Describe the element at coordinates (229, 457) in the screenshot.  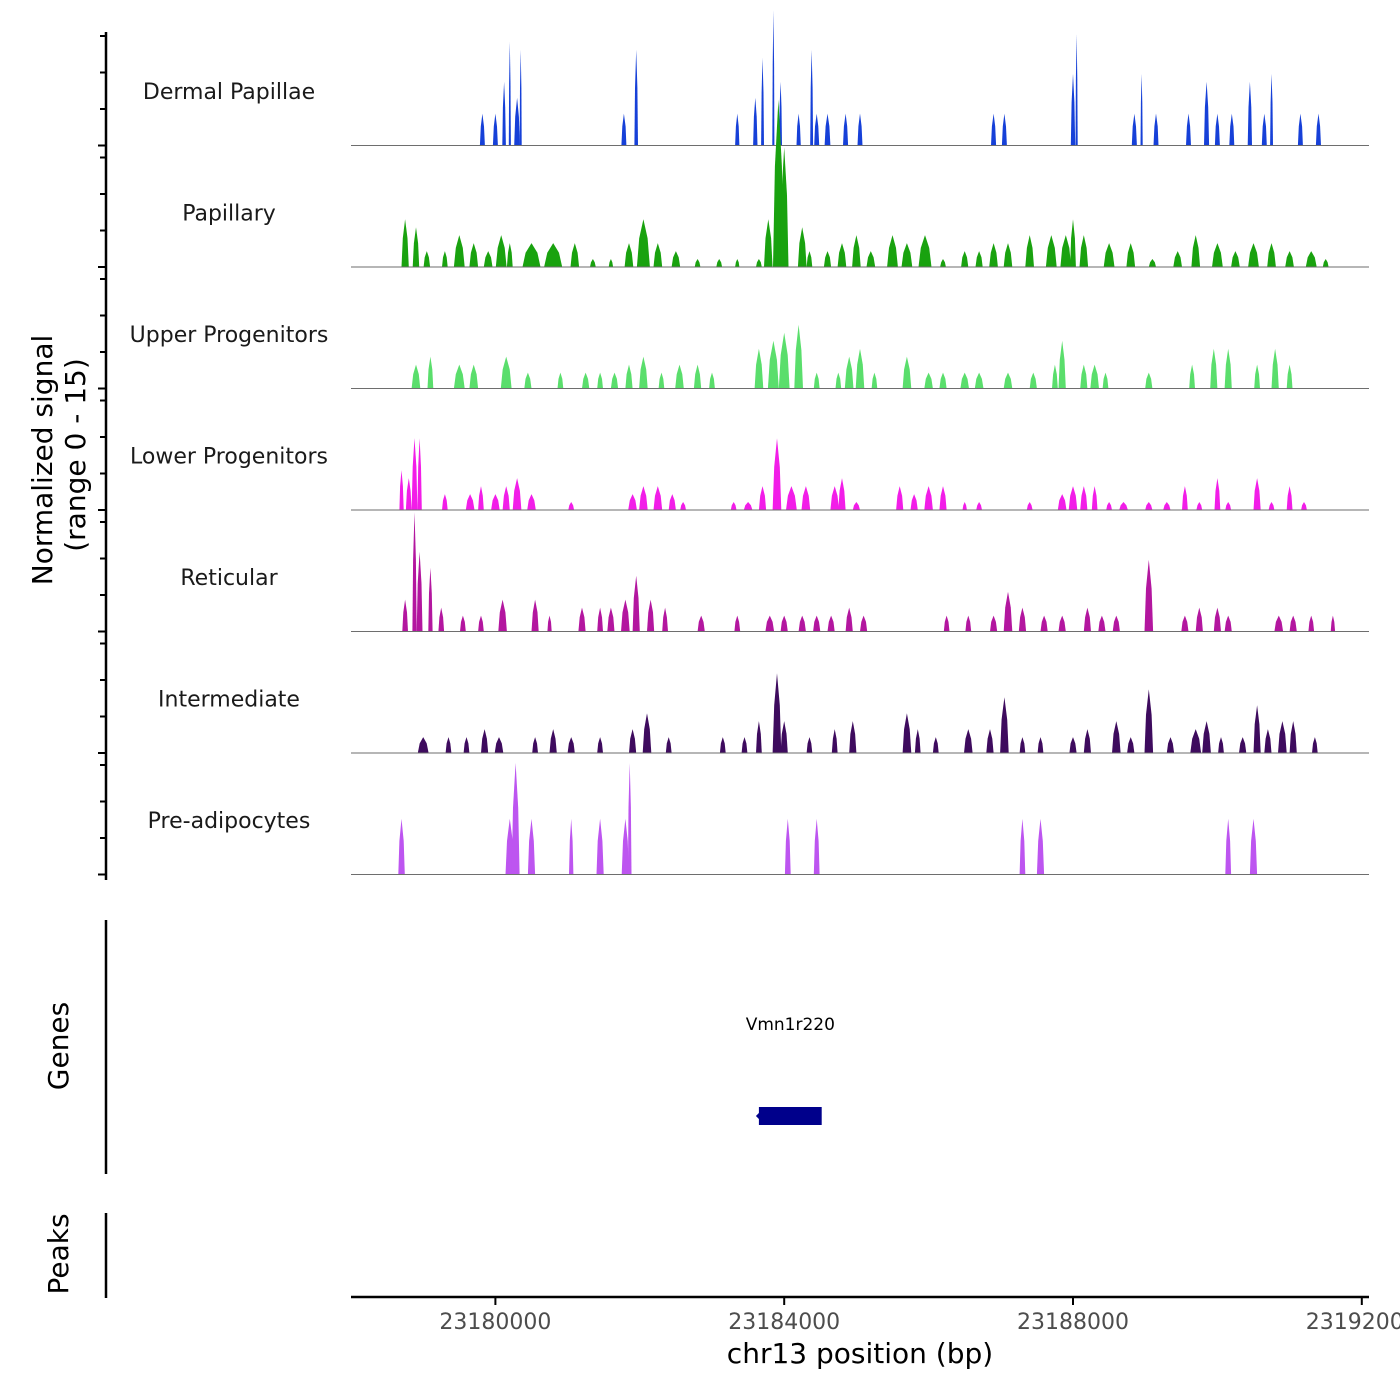
I see `track-label: Lower Progenitors` at that location.